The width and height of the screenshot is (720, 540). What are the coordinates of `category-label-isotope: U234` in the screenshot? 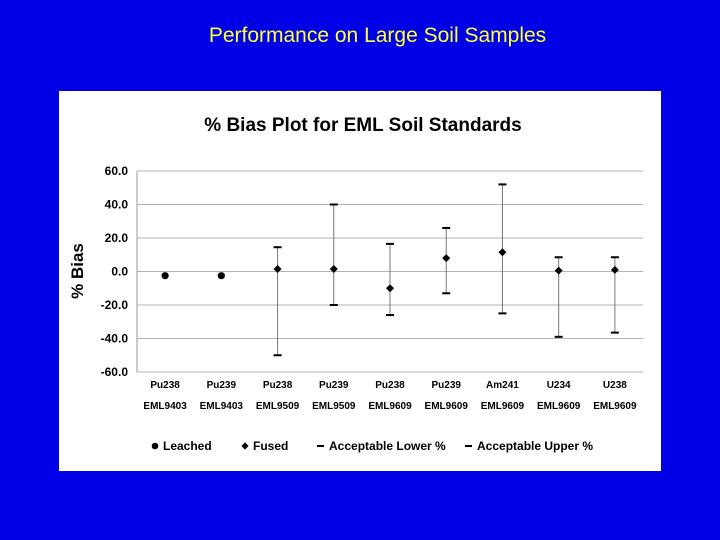 It's located at (559, 385).